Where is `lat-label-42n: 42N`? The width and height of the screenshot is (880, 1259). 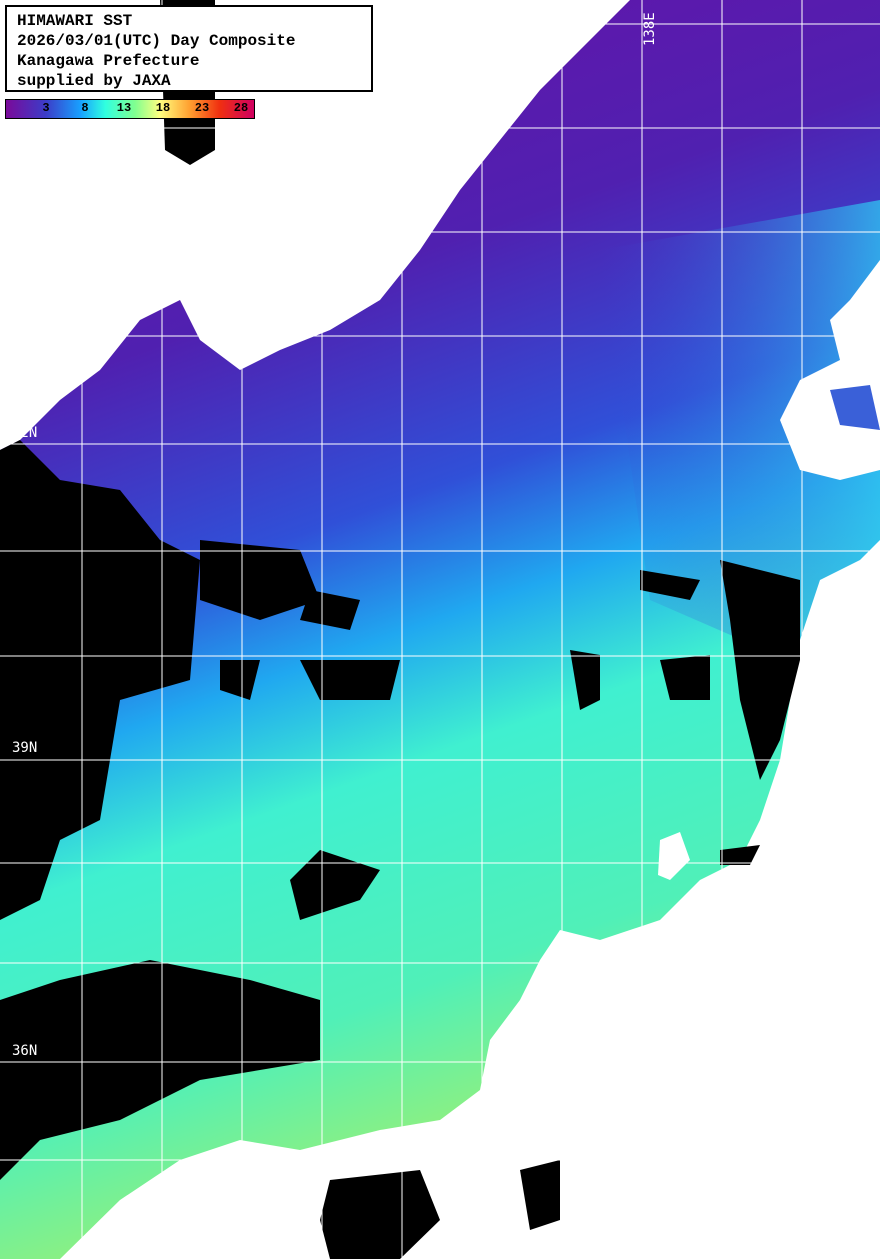 lat-label-42n: 42N is located at coordinates (25, 433).